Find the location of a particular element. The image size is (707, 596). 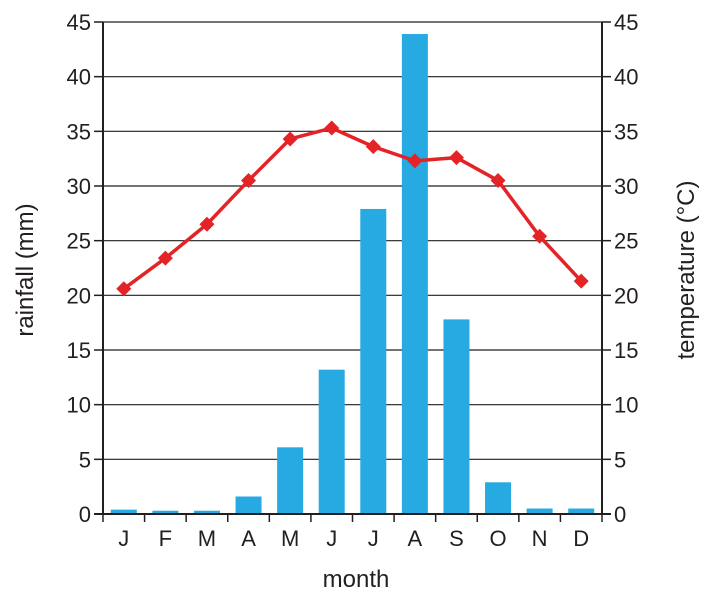

left-tick-label: 0 is located at coordinates (85, 514).